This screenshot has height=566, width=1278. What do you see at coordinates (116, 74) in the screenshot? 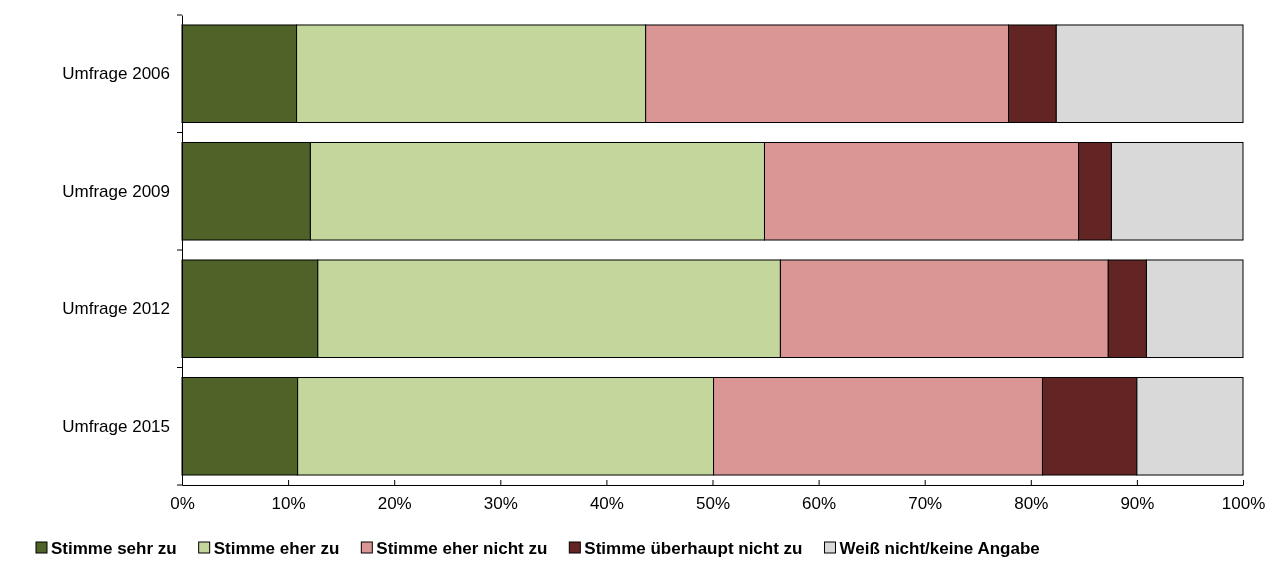
I see `y-tick-label: Umfrage 2006` at bounding box center [116, 74].